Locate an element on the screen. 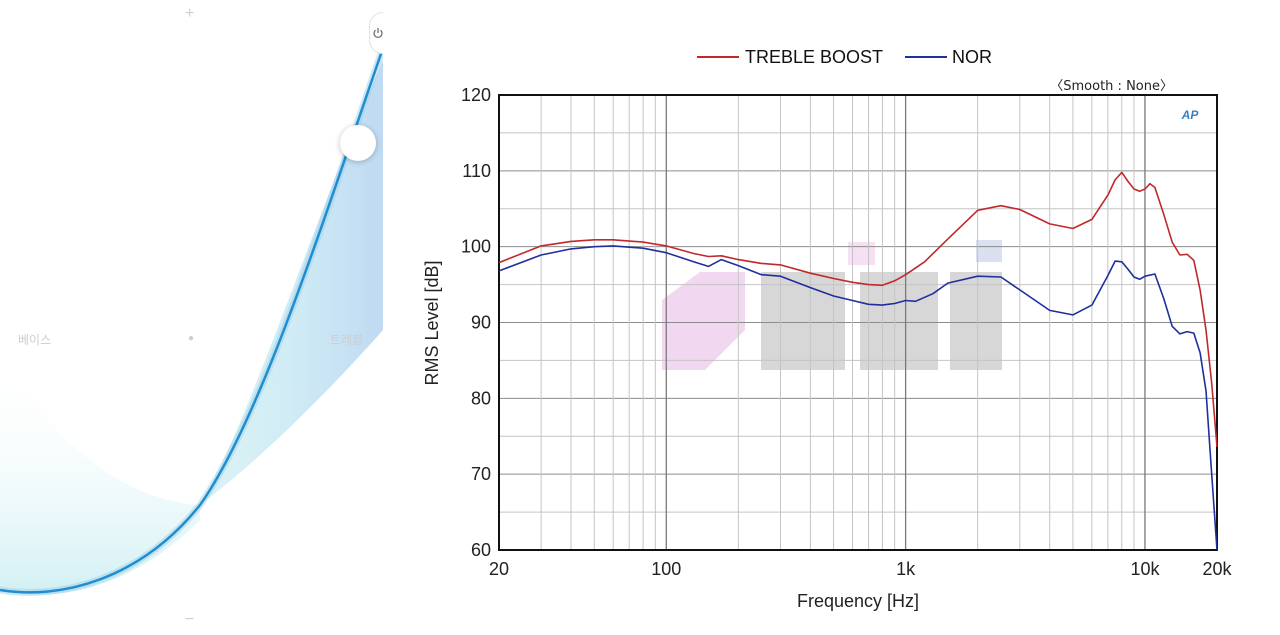 The height and width of the screenshot is (635, 1280). smoothing-note: 〈Smooth : None〉 is located at coordinates (1111, 86).